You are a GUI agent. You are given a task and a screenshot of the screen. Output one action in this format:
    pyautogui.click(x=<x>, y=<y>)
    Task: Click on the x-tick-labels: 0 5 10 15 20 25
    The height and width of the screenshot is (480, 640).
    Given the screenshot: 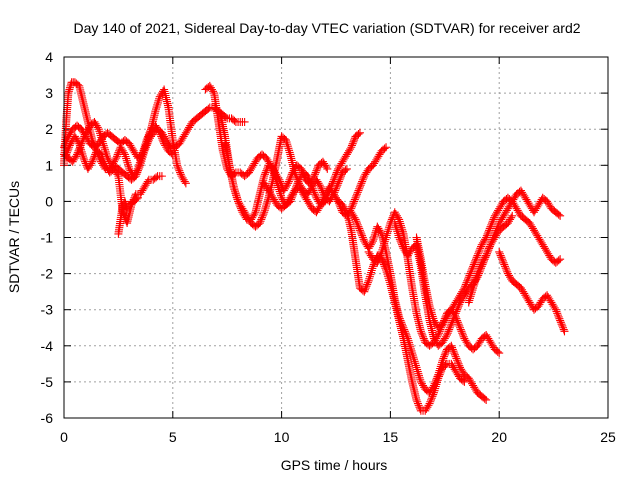 What is the action you would take?
    pyautogui.click(x=338, y=437)
    